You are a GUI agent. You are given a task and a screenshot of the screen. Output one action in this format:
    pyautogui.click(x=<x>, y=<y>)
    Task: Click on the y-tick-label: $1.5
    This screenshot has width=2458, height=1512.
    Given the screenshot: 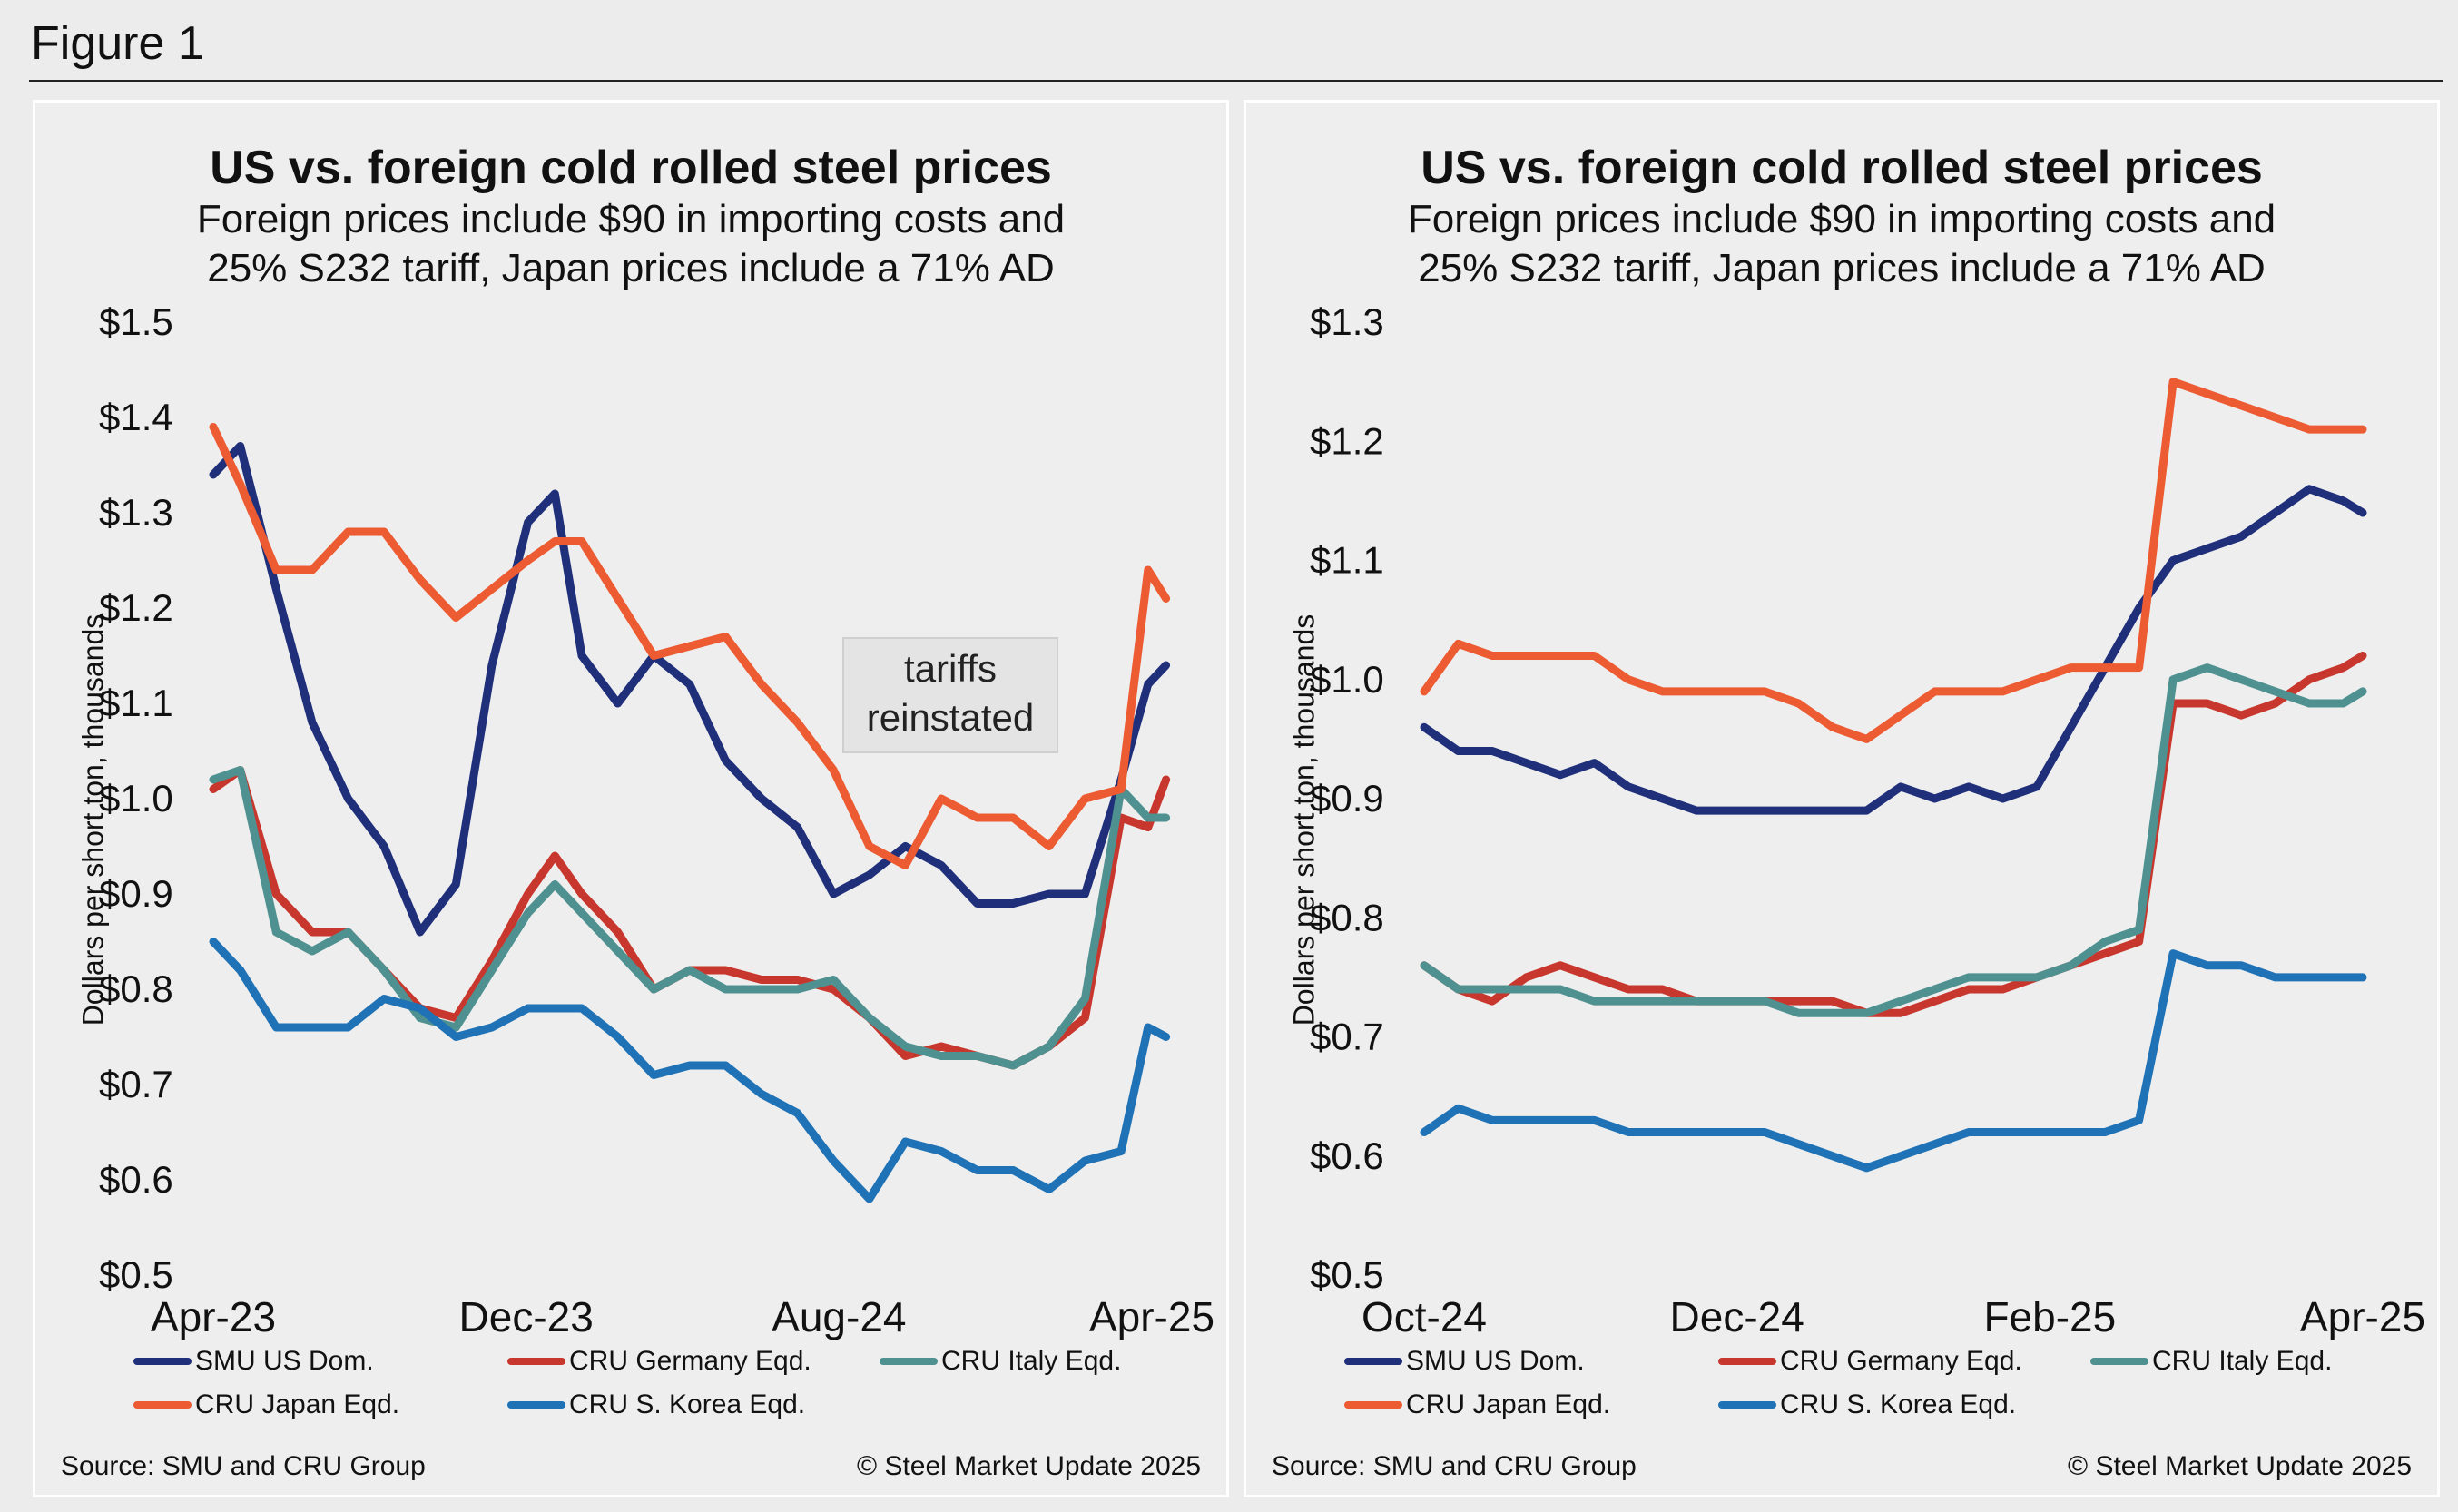 What is the action you would take?
    pyautogui.click(x=136, y=321)
    